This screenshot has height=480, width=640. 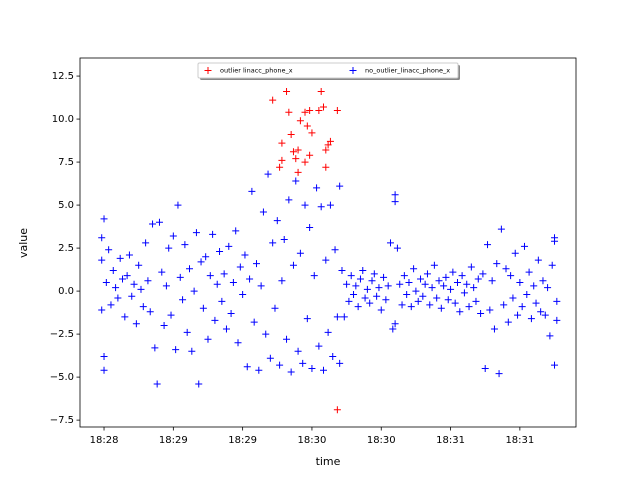 What do you see at coordinates (104, 440) in the screenshot?
I see `x-tick-label: 18:28` at bounding box center [104, 440].